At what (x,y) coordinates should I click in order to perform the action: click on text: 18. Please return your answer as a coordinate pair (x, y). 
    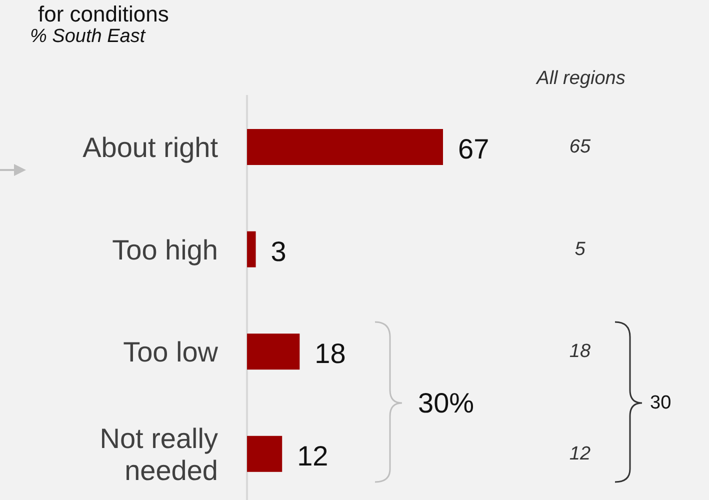
    Looking at the image, I should click on (580, 351).